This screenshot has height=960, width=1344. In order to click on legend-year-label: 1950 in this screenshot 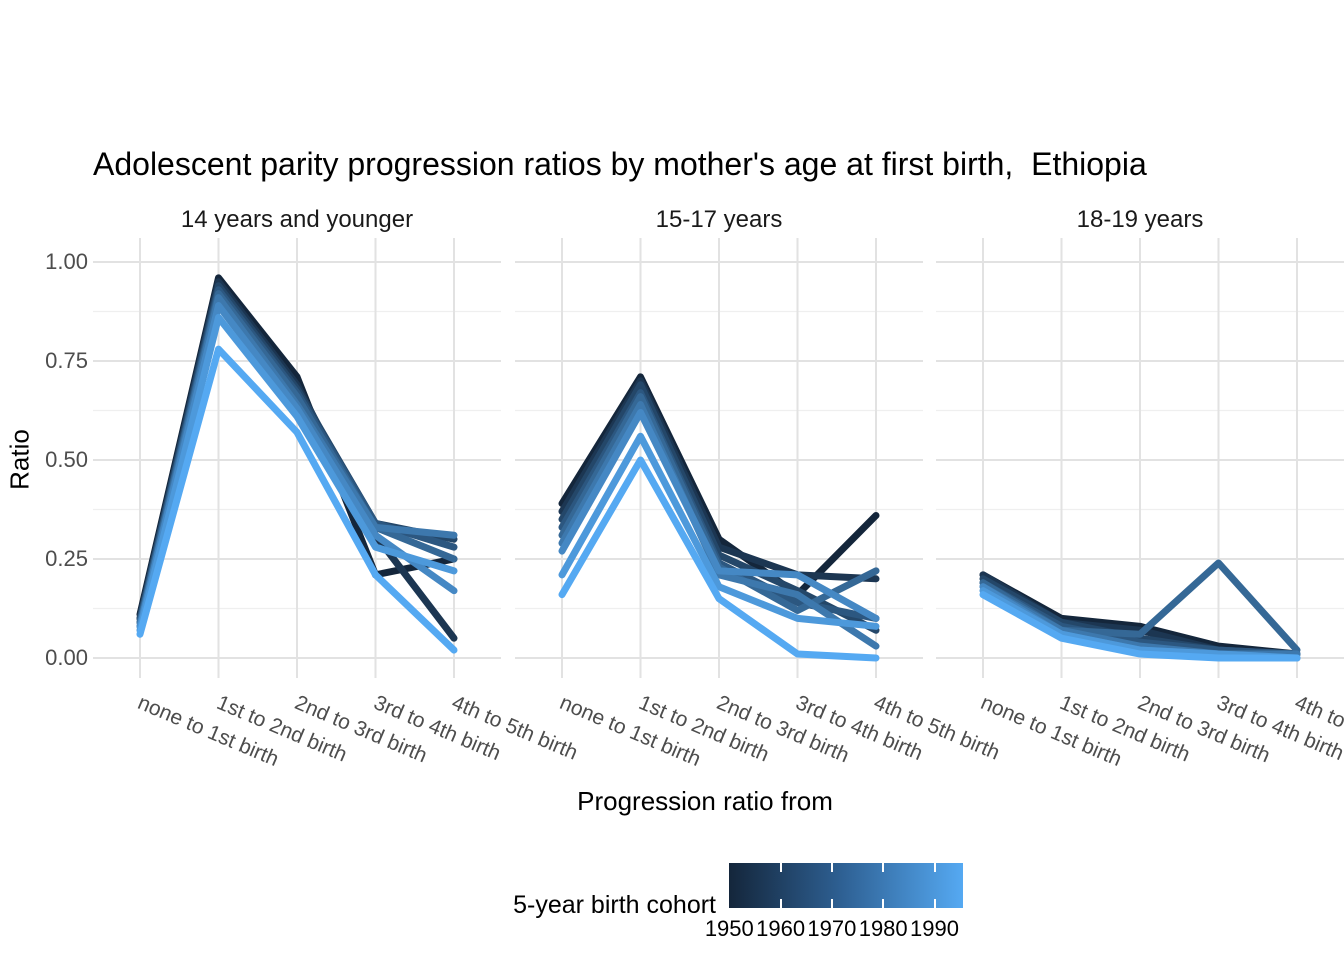, I will do `click(729, 928)`.